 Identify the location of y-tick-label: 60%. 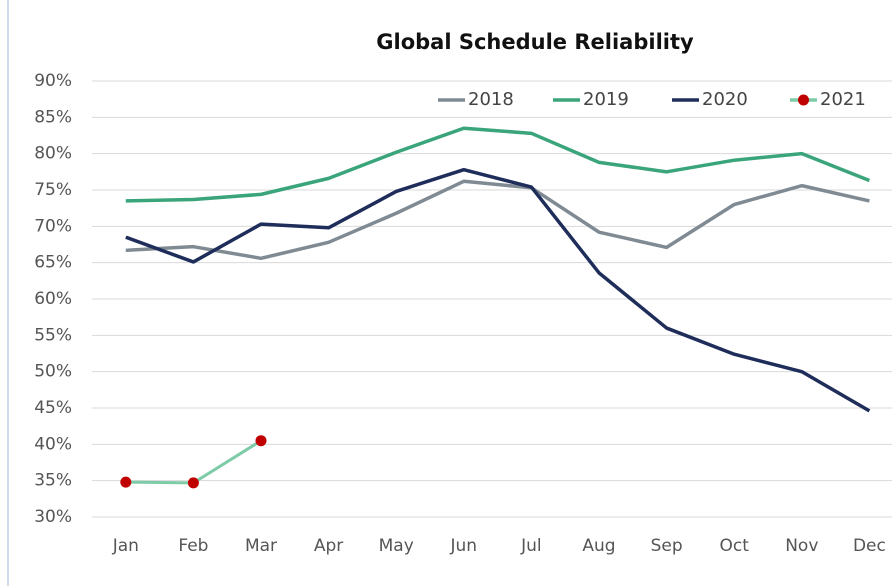
(53, 299).